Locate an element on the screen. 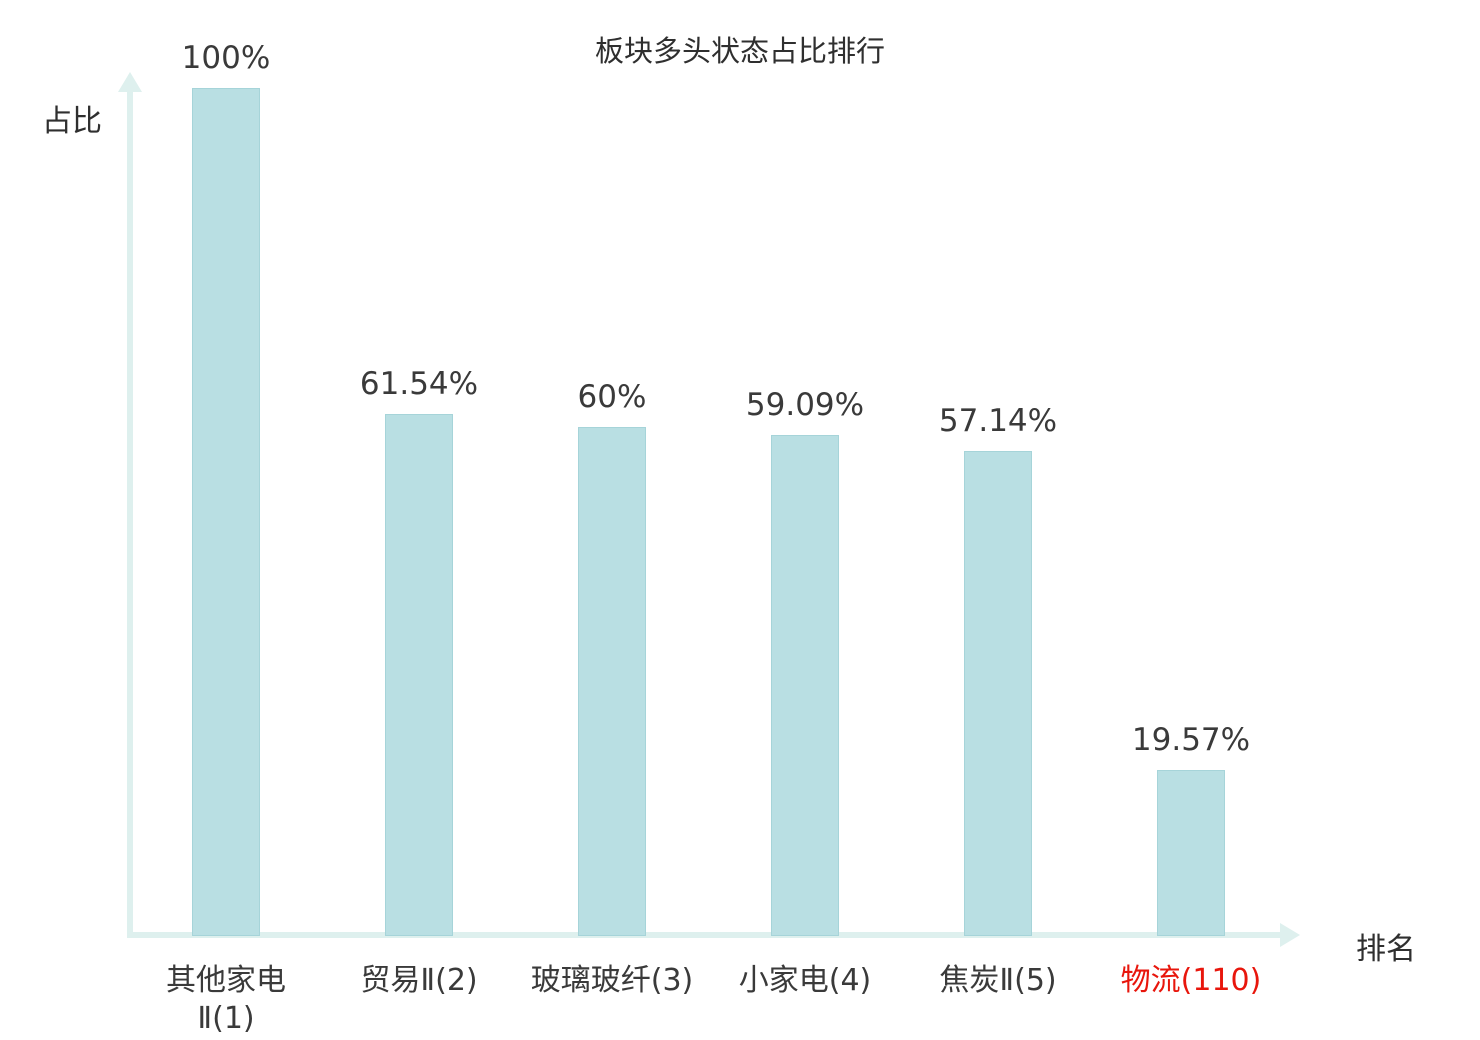 This screenshot has width=1480, height=1040. y-axis is located at coordinates (130, 514).